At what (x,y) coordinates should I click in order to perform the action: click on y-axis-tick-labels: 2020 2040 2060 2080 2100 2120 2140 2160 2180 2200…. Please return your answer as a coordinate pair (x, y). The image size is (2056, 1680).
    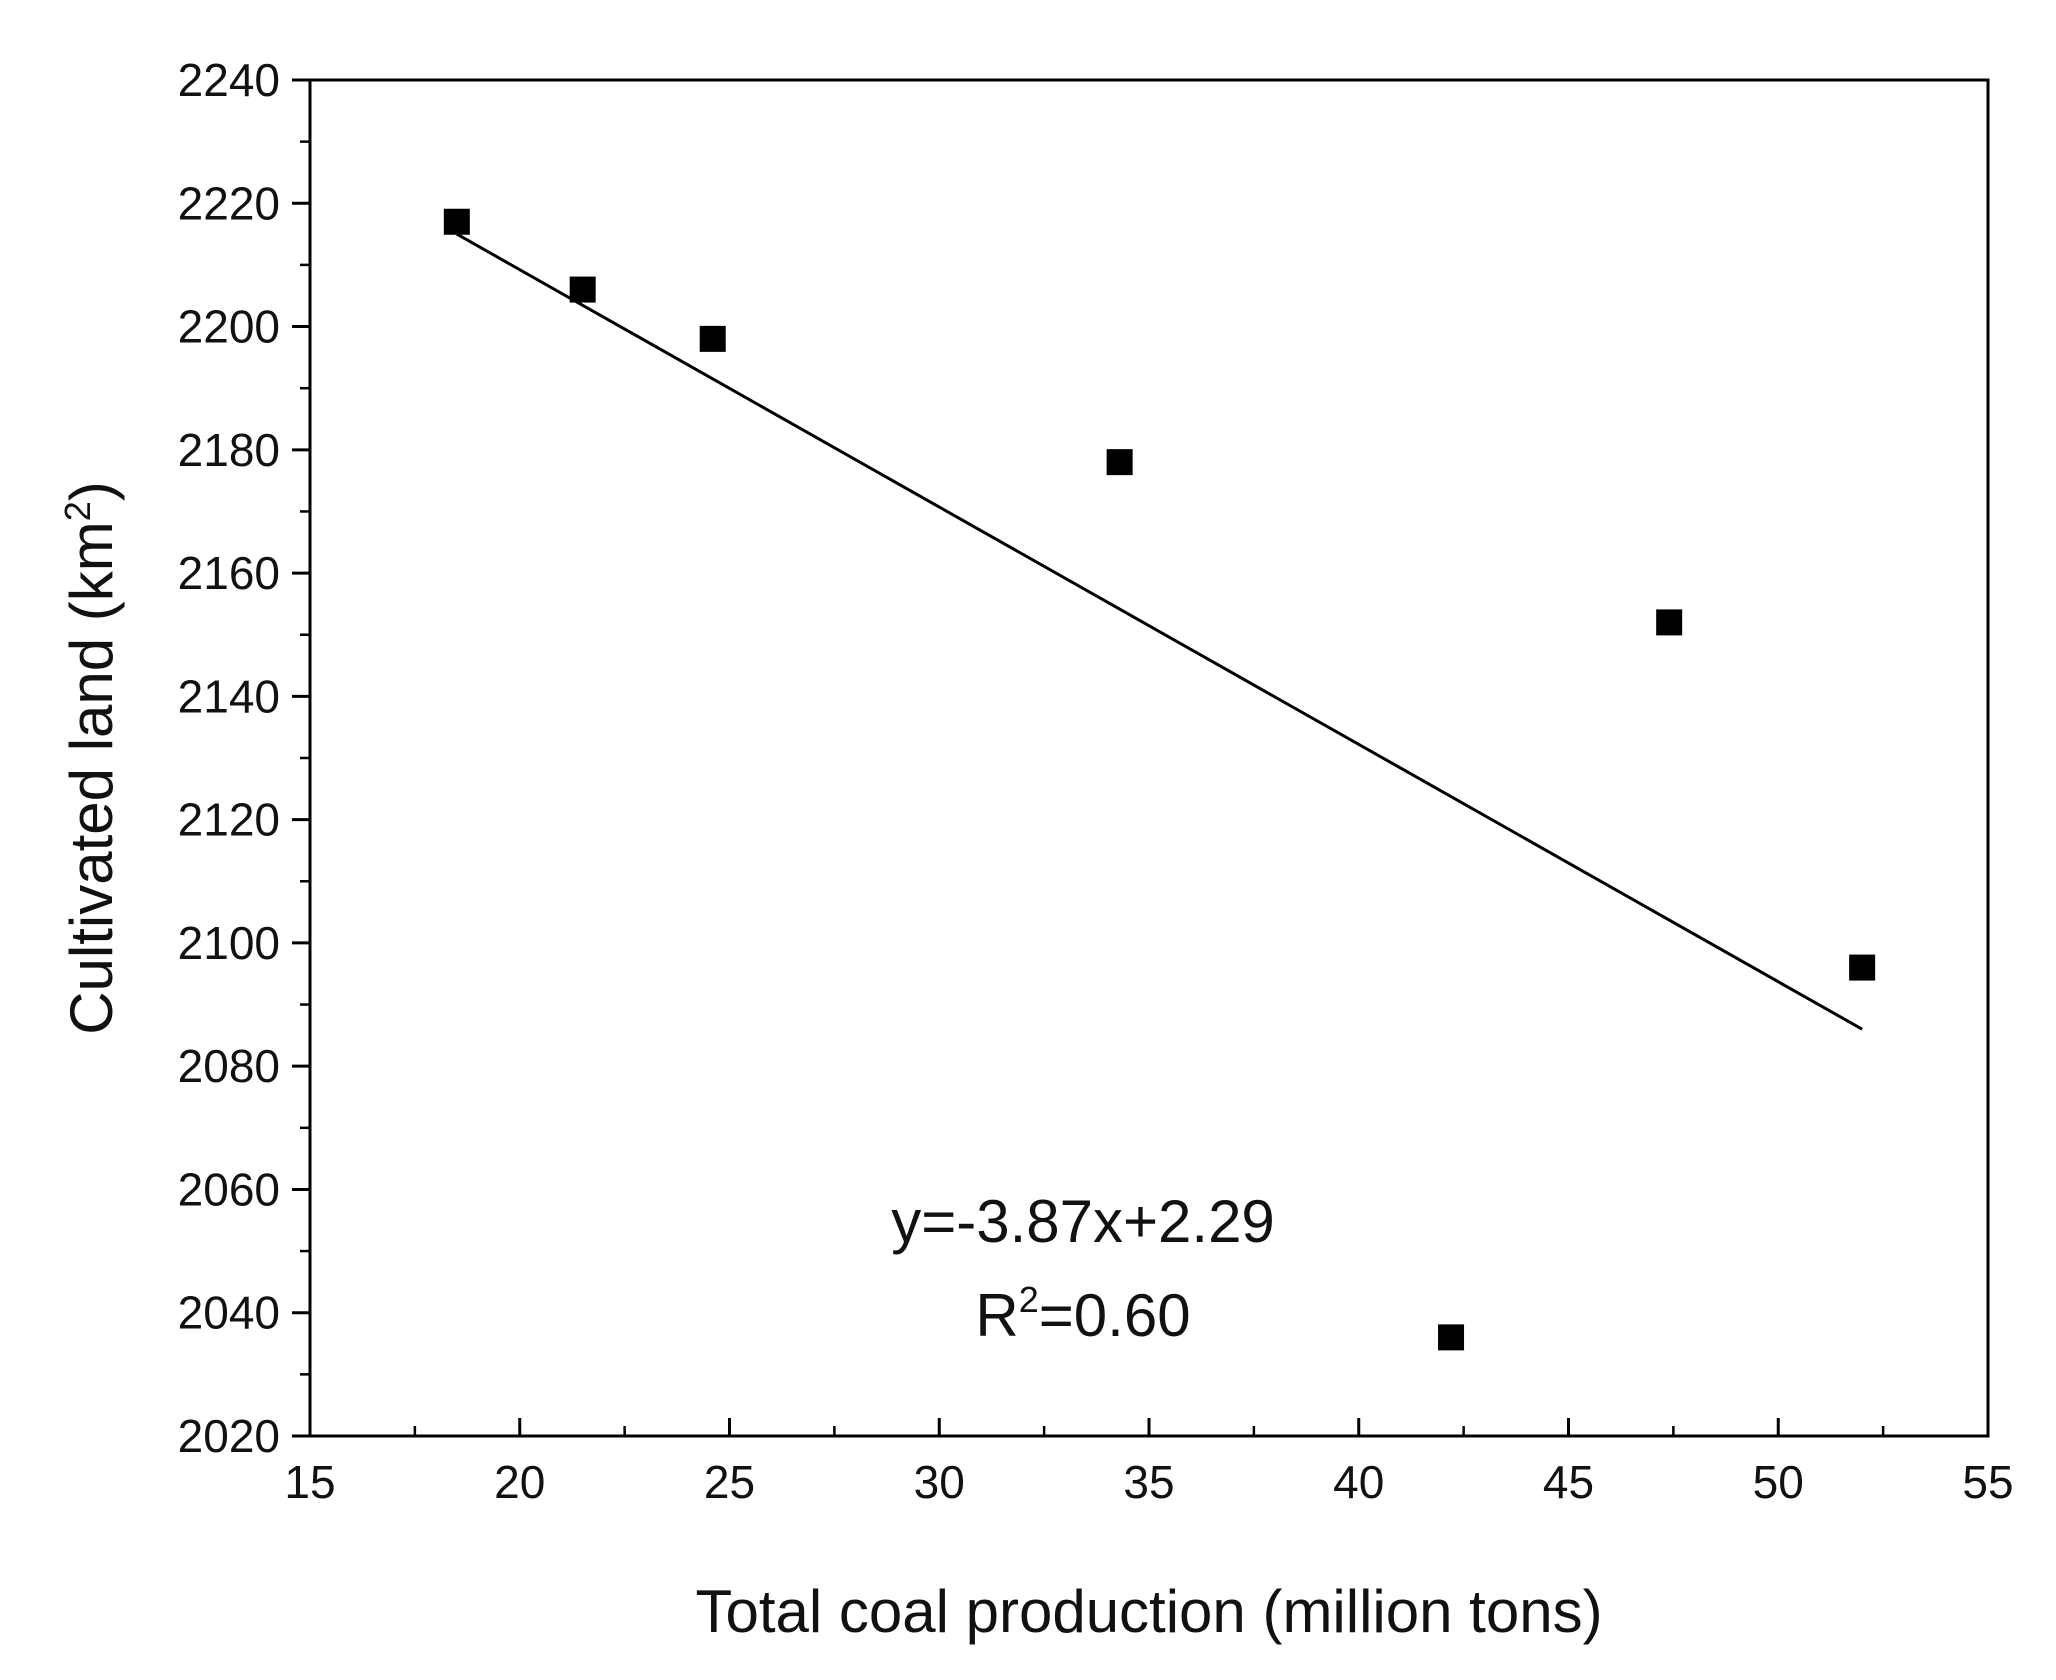
    Looking at the image, I should click on (229, 758).